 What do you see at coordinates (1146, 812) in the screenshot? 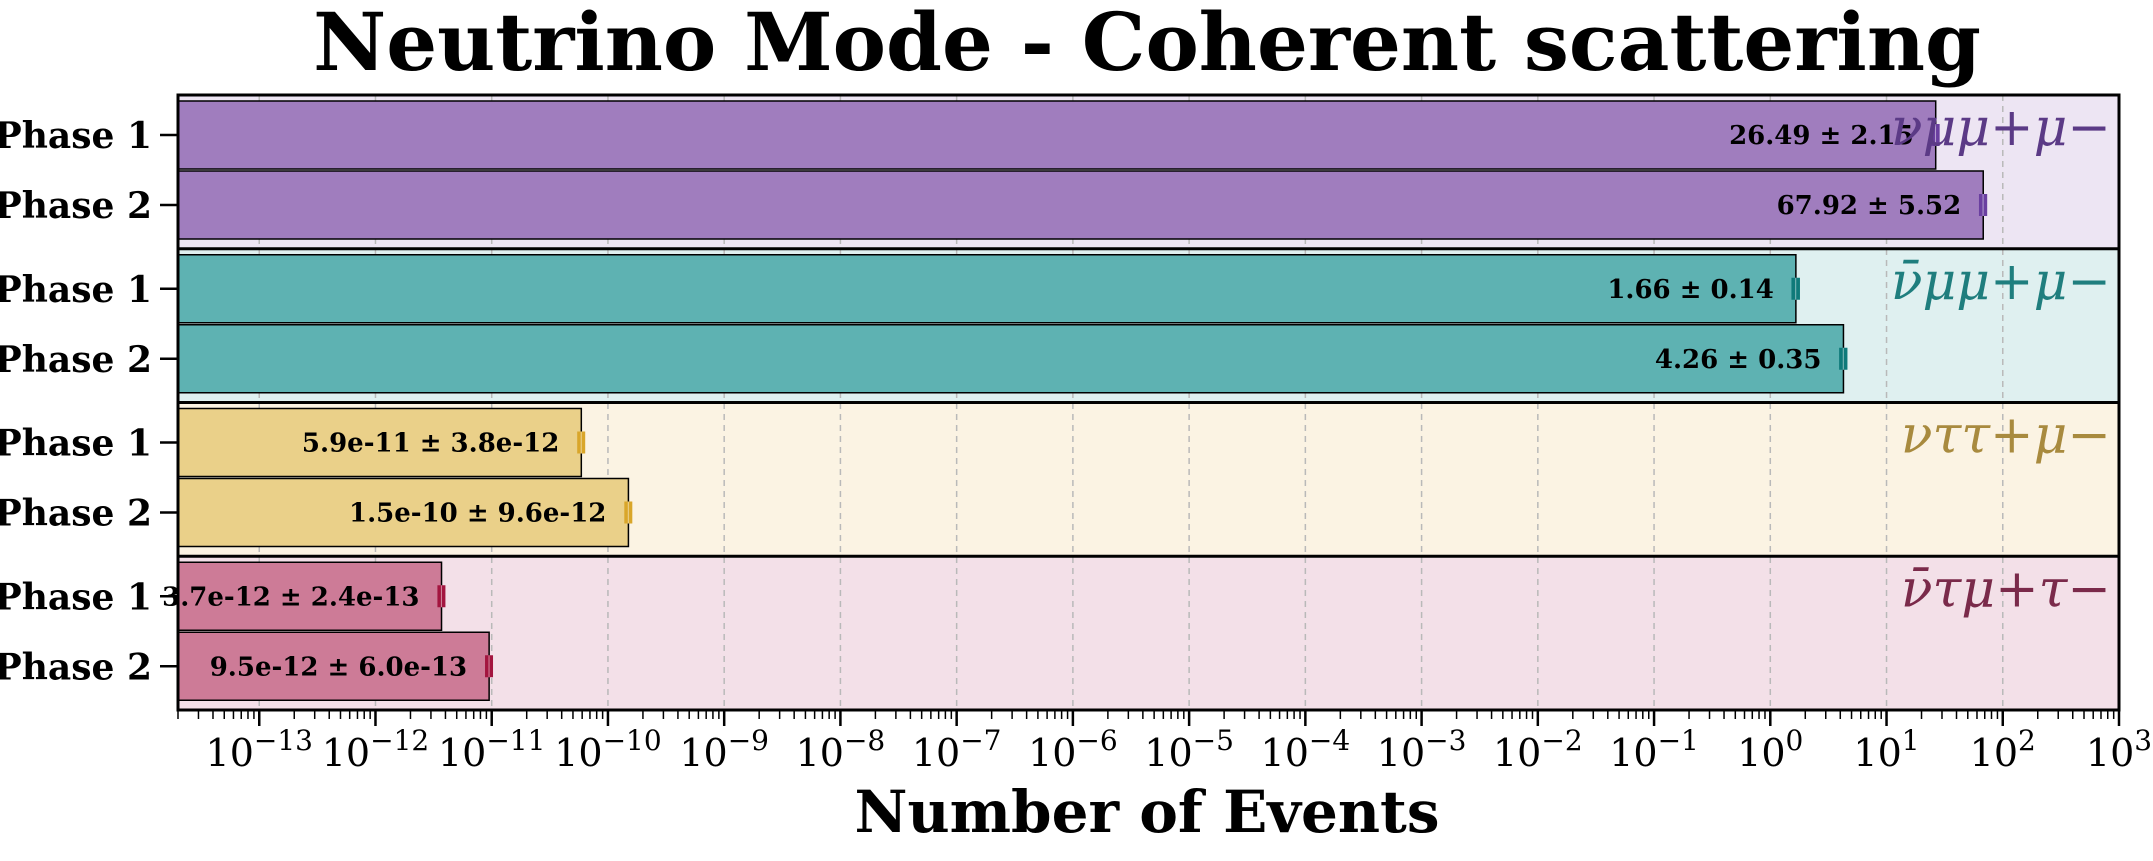
I see `x-axis-label: Number of Events` at bounding box center [1146, 812].